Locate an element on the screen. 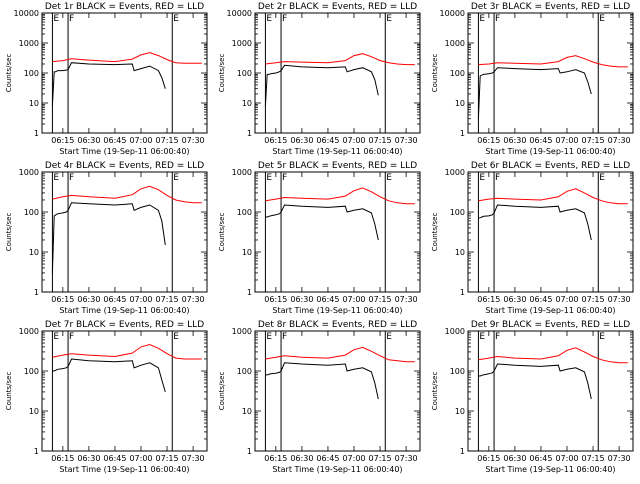 This screenshot has height=484, width=640. panel-title: Det 1r BLACK = Events, RED = LLD is located at coordinates (124, 7).